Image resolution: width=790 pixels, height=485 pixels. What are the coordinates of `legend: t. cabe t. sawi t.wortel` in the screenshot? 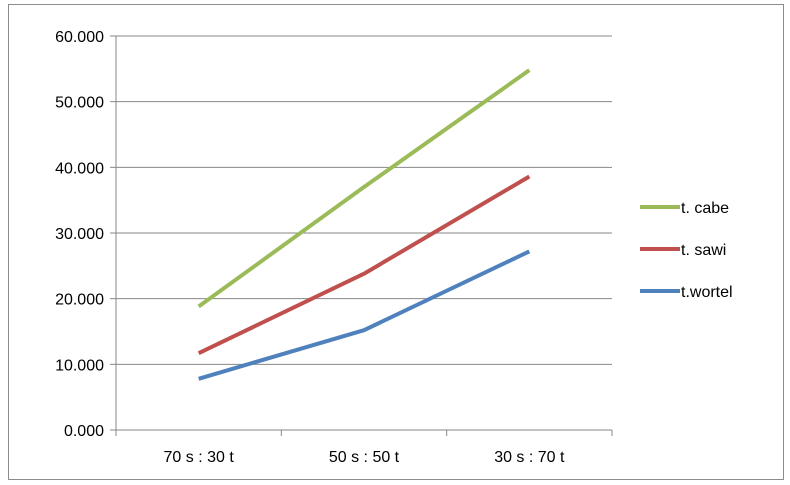 It's located at (686, 250).